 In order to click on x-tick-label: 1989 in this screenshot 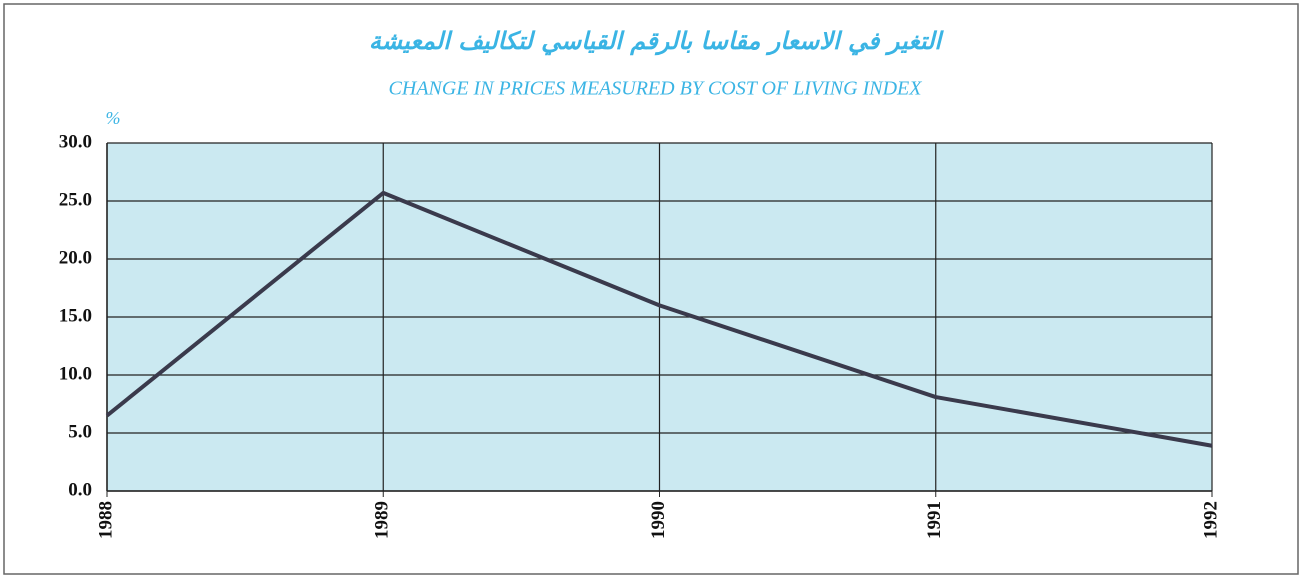, I will do `click(382, 520)`.